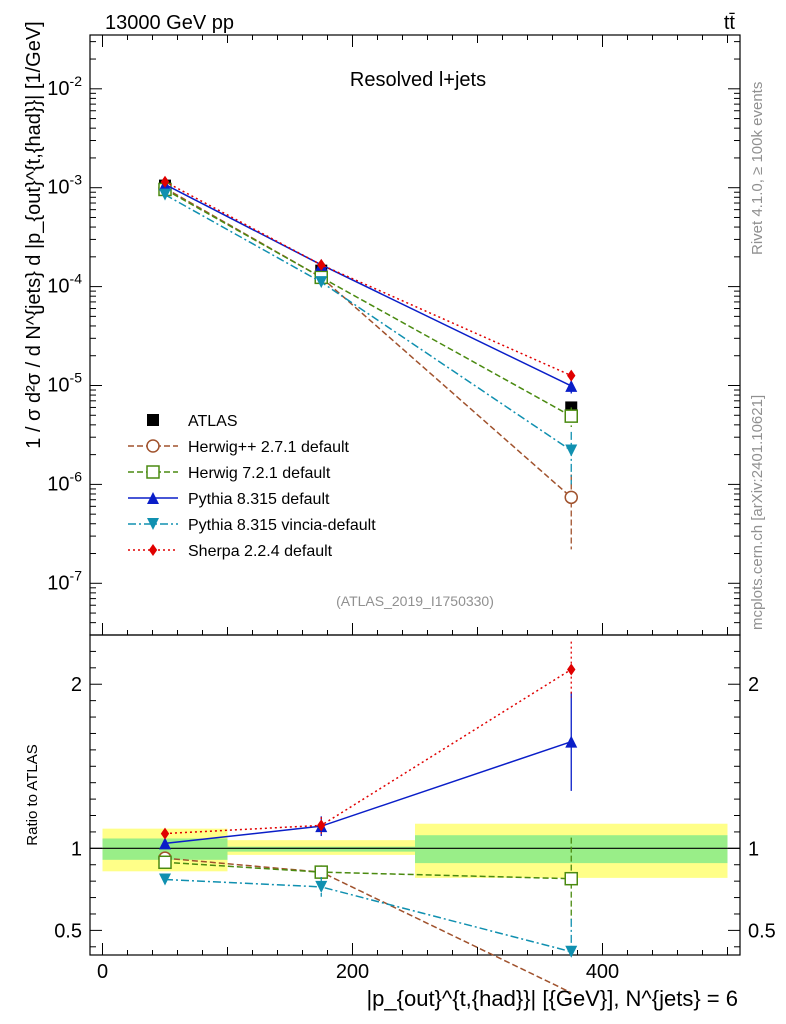 The height and width of the screenshot is (1024, 786). What do you see at coordinates (213, 421) in the screenshot?
I see `legend-label: ATLAS` at bounding box center [213, 421].